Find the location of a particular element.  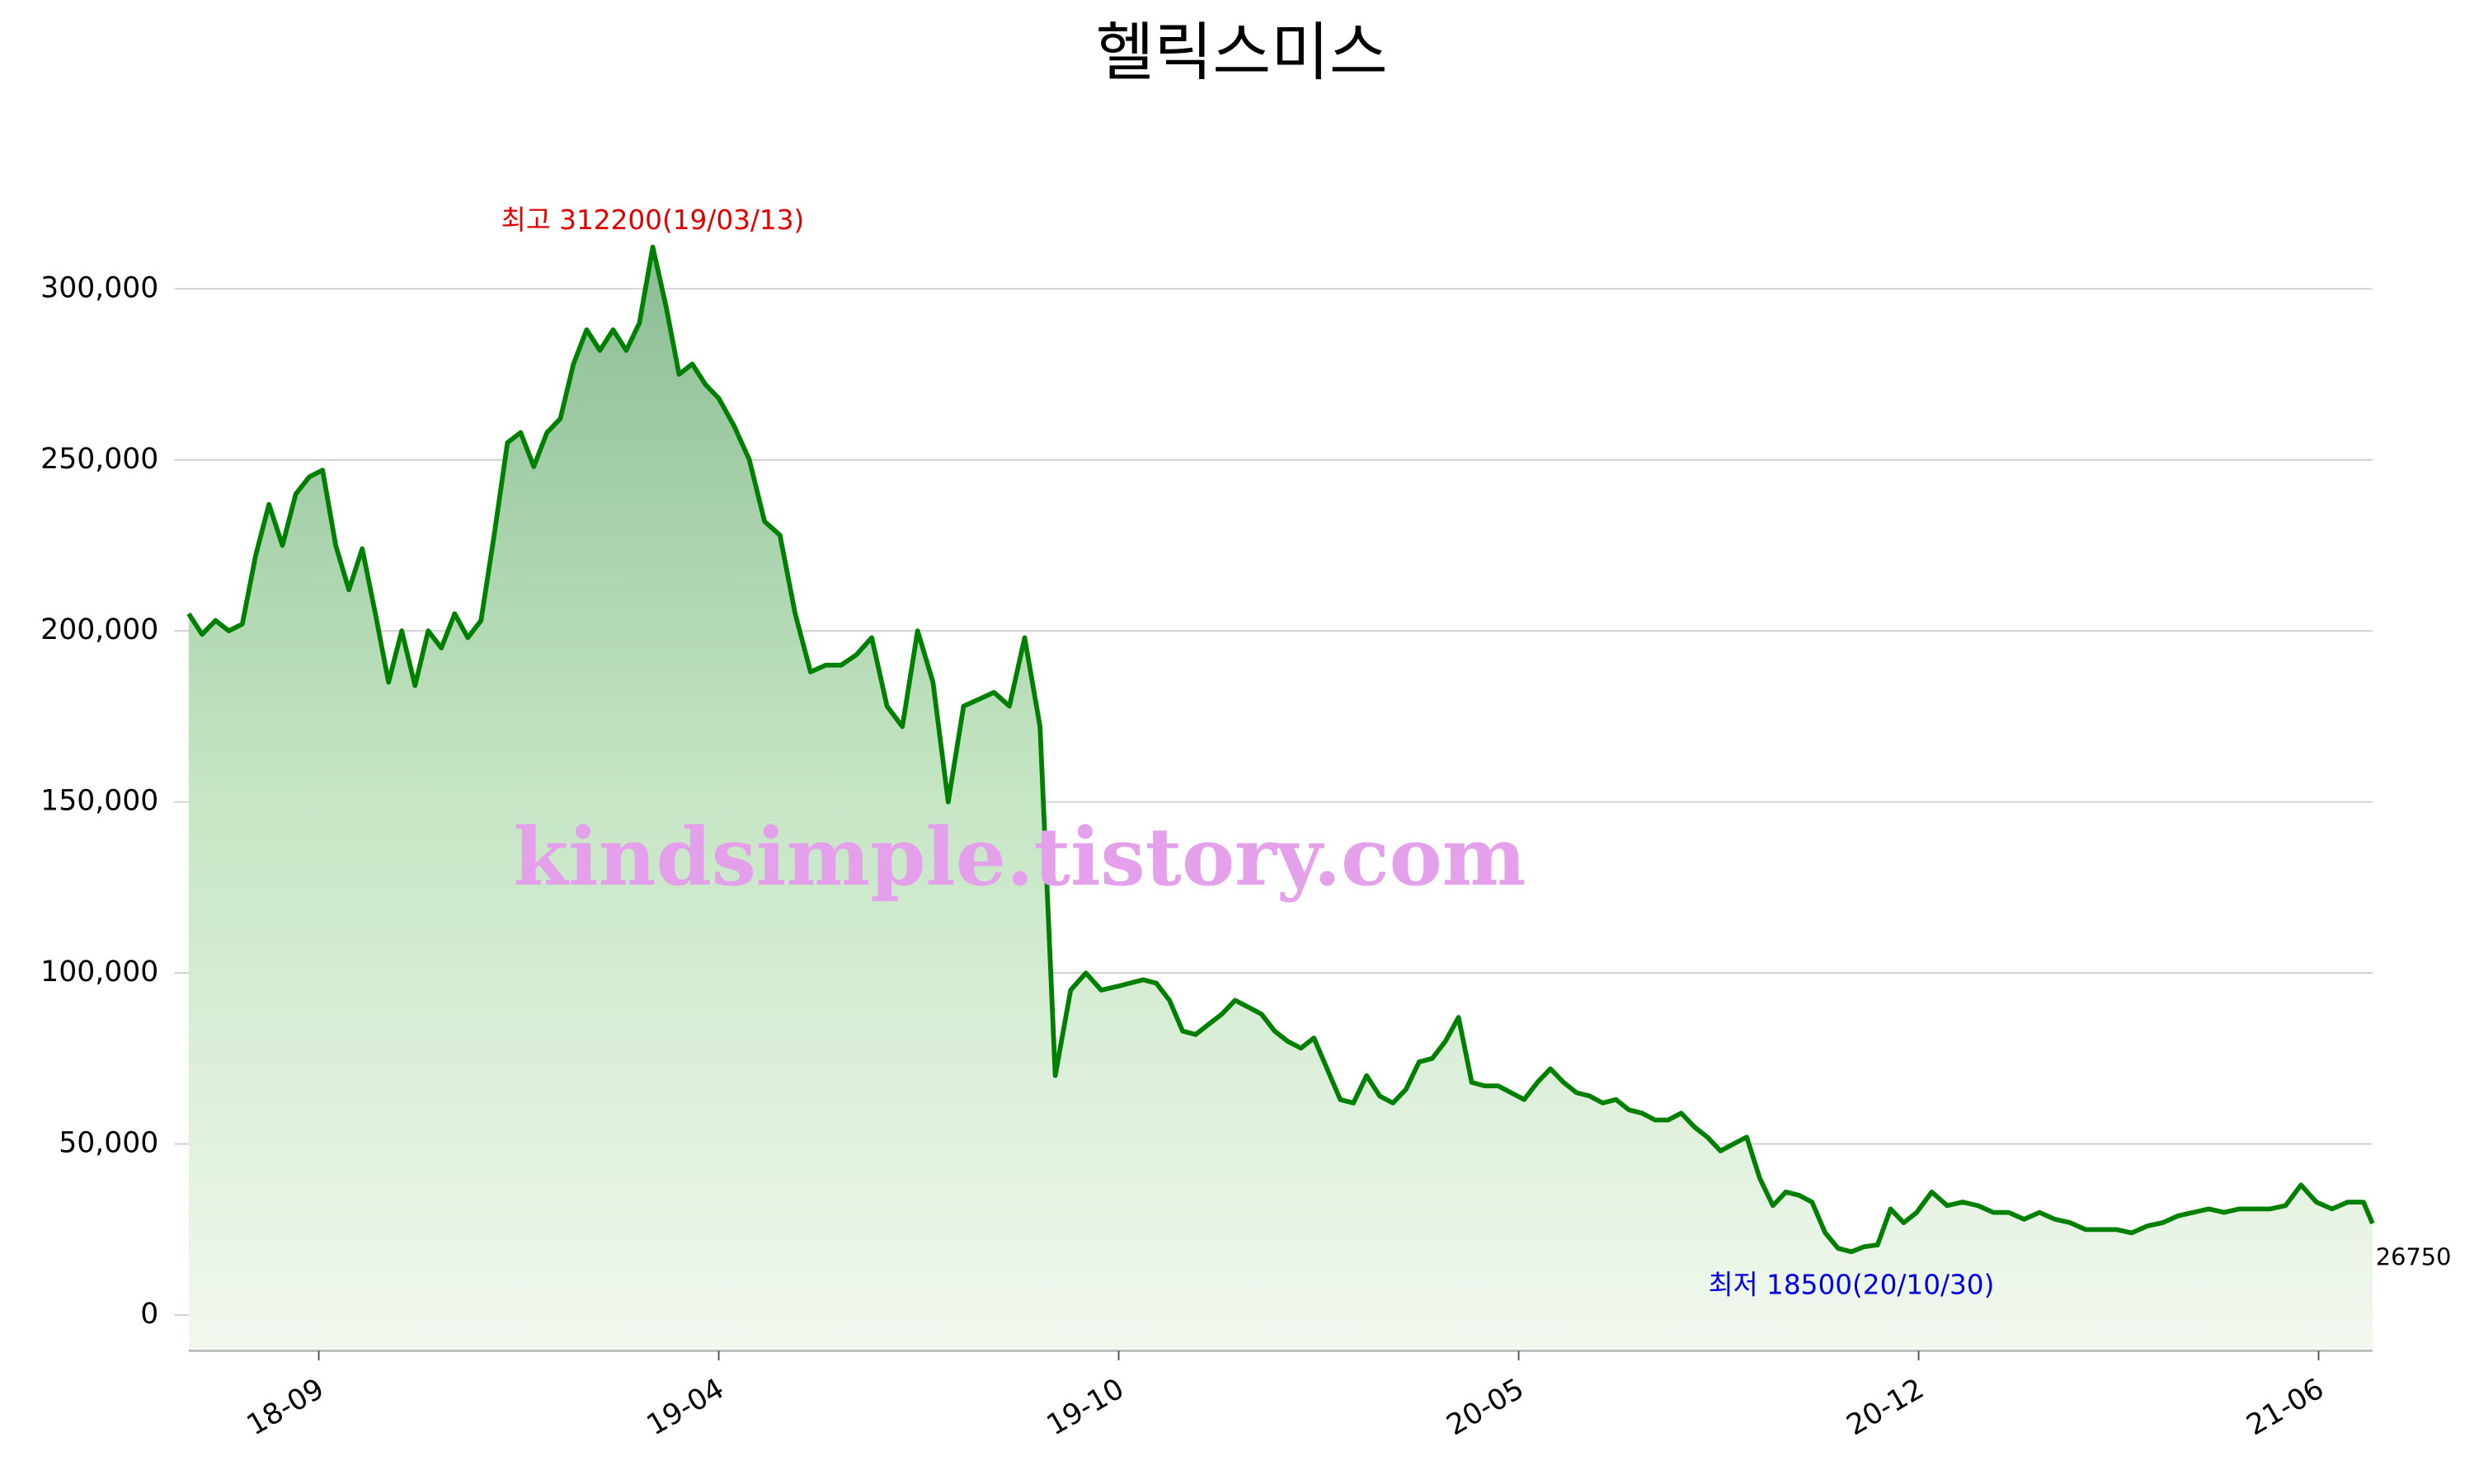

y-tick-label: 100,000 is located at coordinates (99, 973).